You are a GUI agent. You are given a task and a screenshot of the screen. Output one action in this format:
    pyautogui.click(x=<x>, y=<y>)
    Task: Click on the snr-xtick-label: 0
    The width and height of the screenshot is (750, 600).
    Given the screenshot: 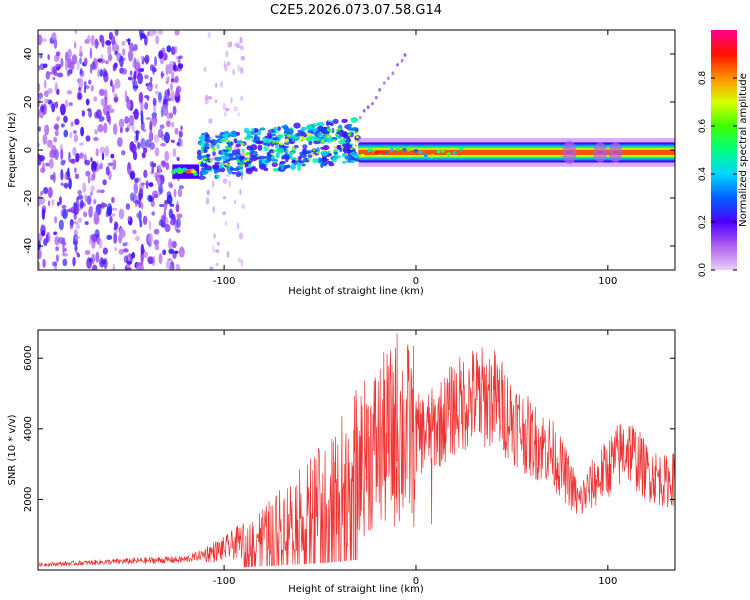 What is the action you would take?
    pyautogui.click(x=416, y=581)
    